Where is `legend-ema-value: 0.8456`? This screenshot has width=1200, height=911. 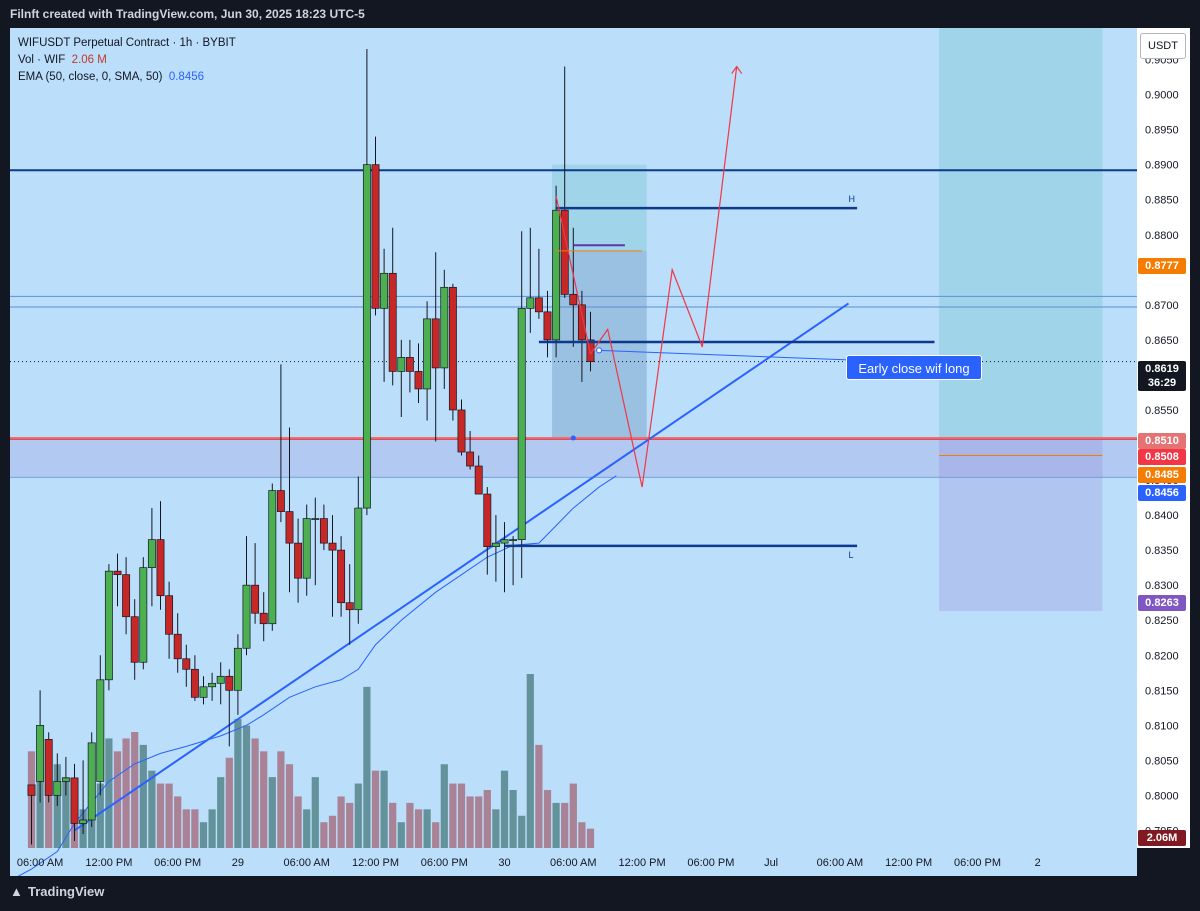
legend-ema-value: 0.8456 is located at coordinates (186, 77).